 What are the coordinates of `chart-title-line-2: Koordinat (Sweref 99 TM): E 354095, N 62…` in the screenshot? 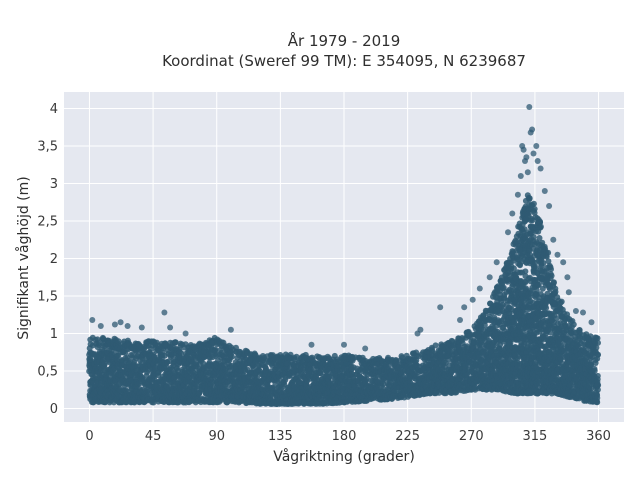 It's located at (344, 61).